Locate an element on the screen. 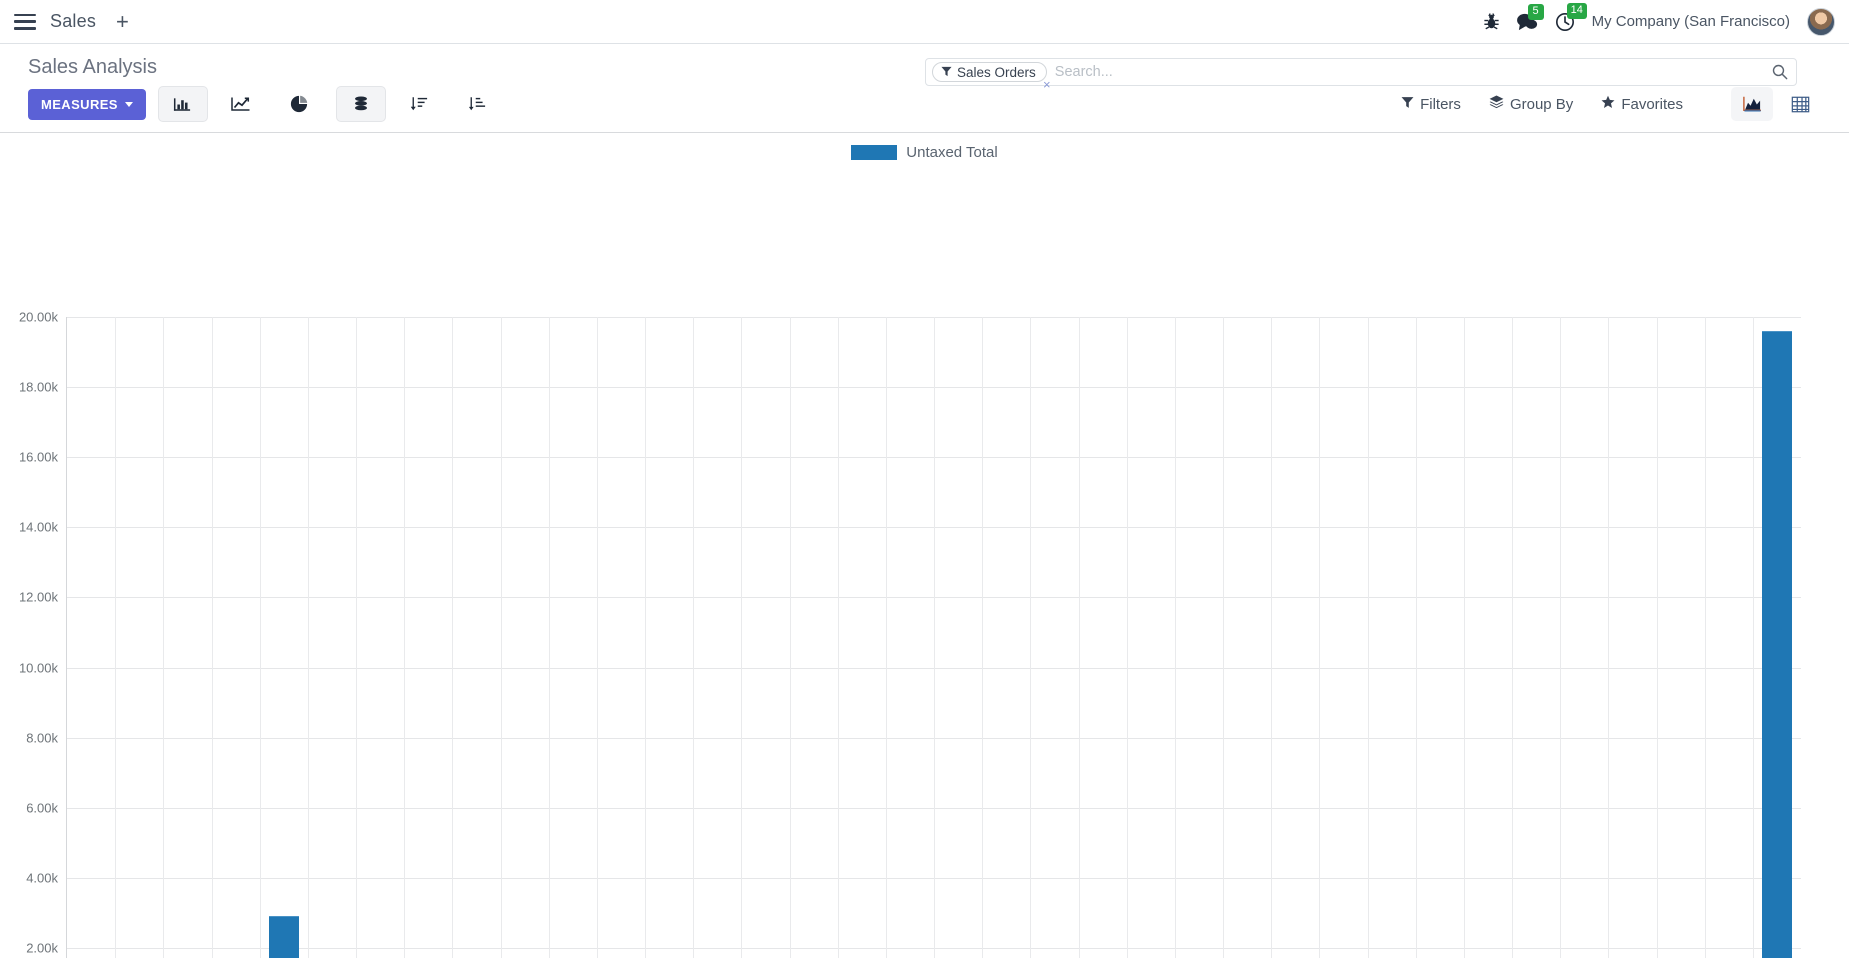 This screenshot has height=958, width=1849. y-axis-tick-label: 14.00k is located at coordinates (38, 527).